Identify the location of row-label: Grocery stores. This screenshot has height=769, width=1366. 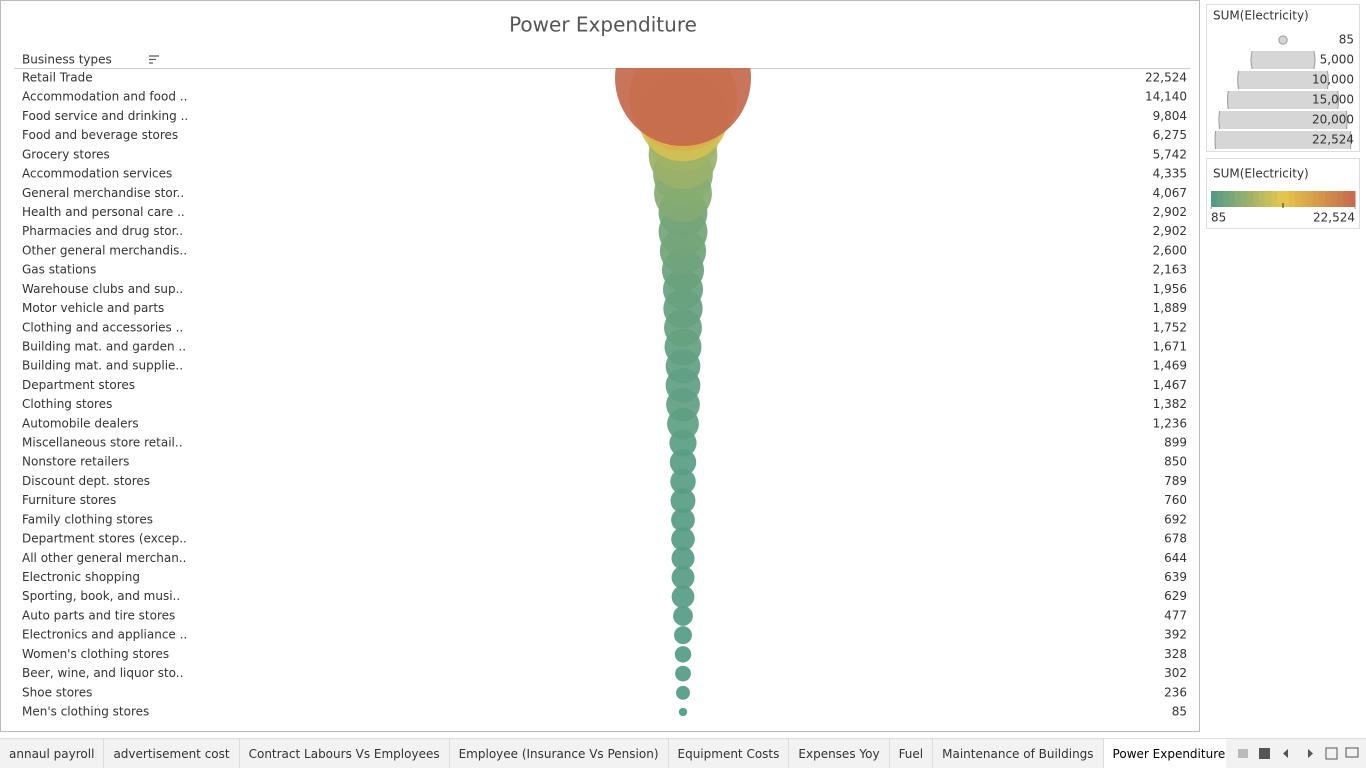
(66, 154).